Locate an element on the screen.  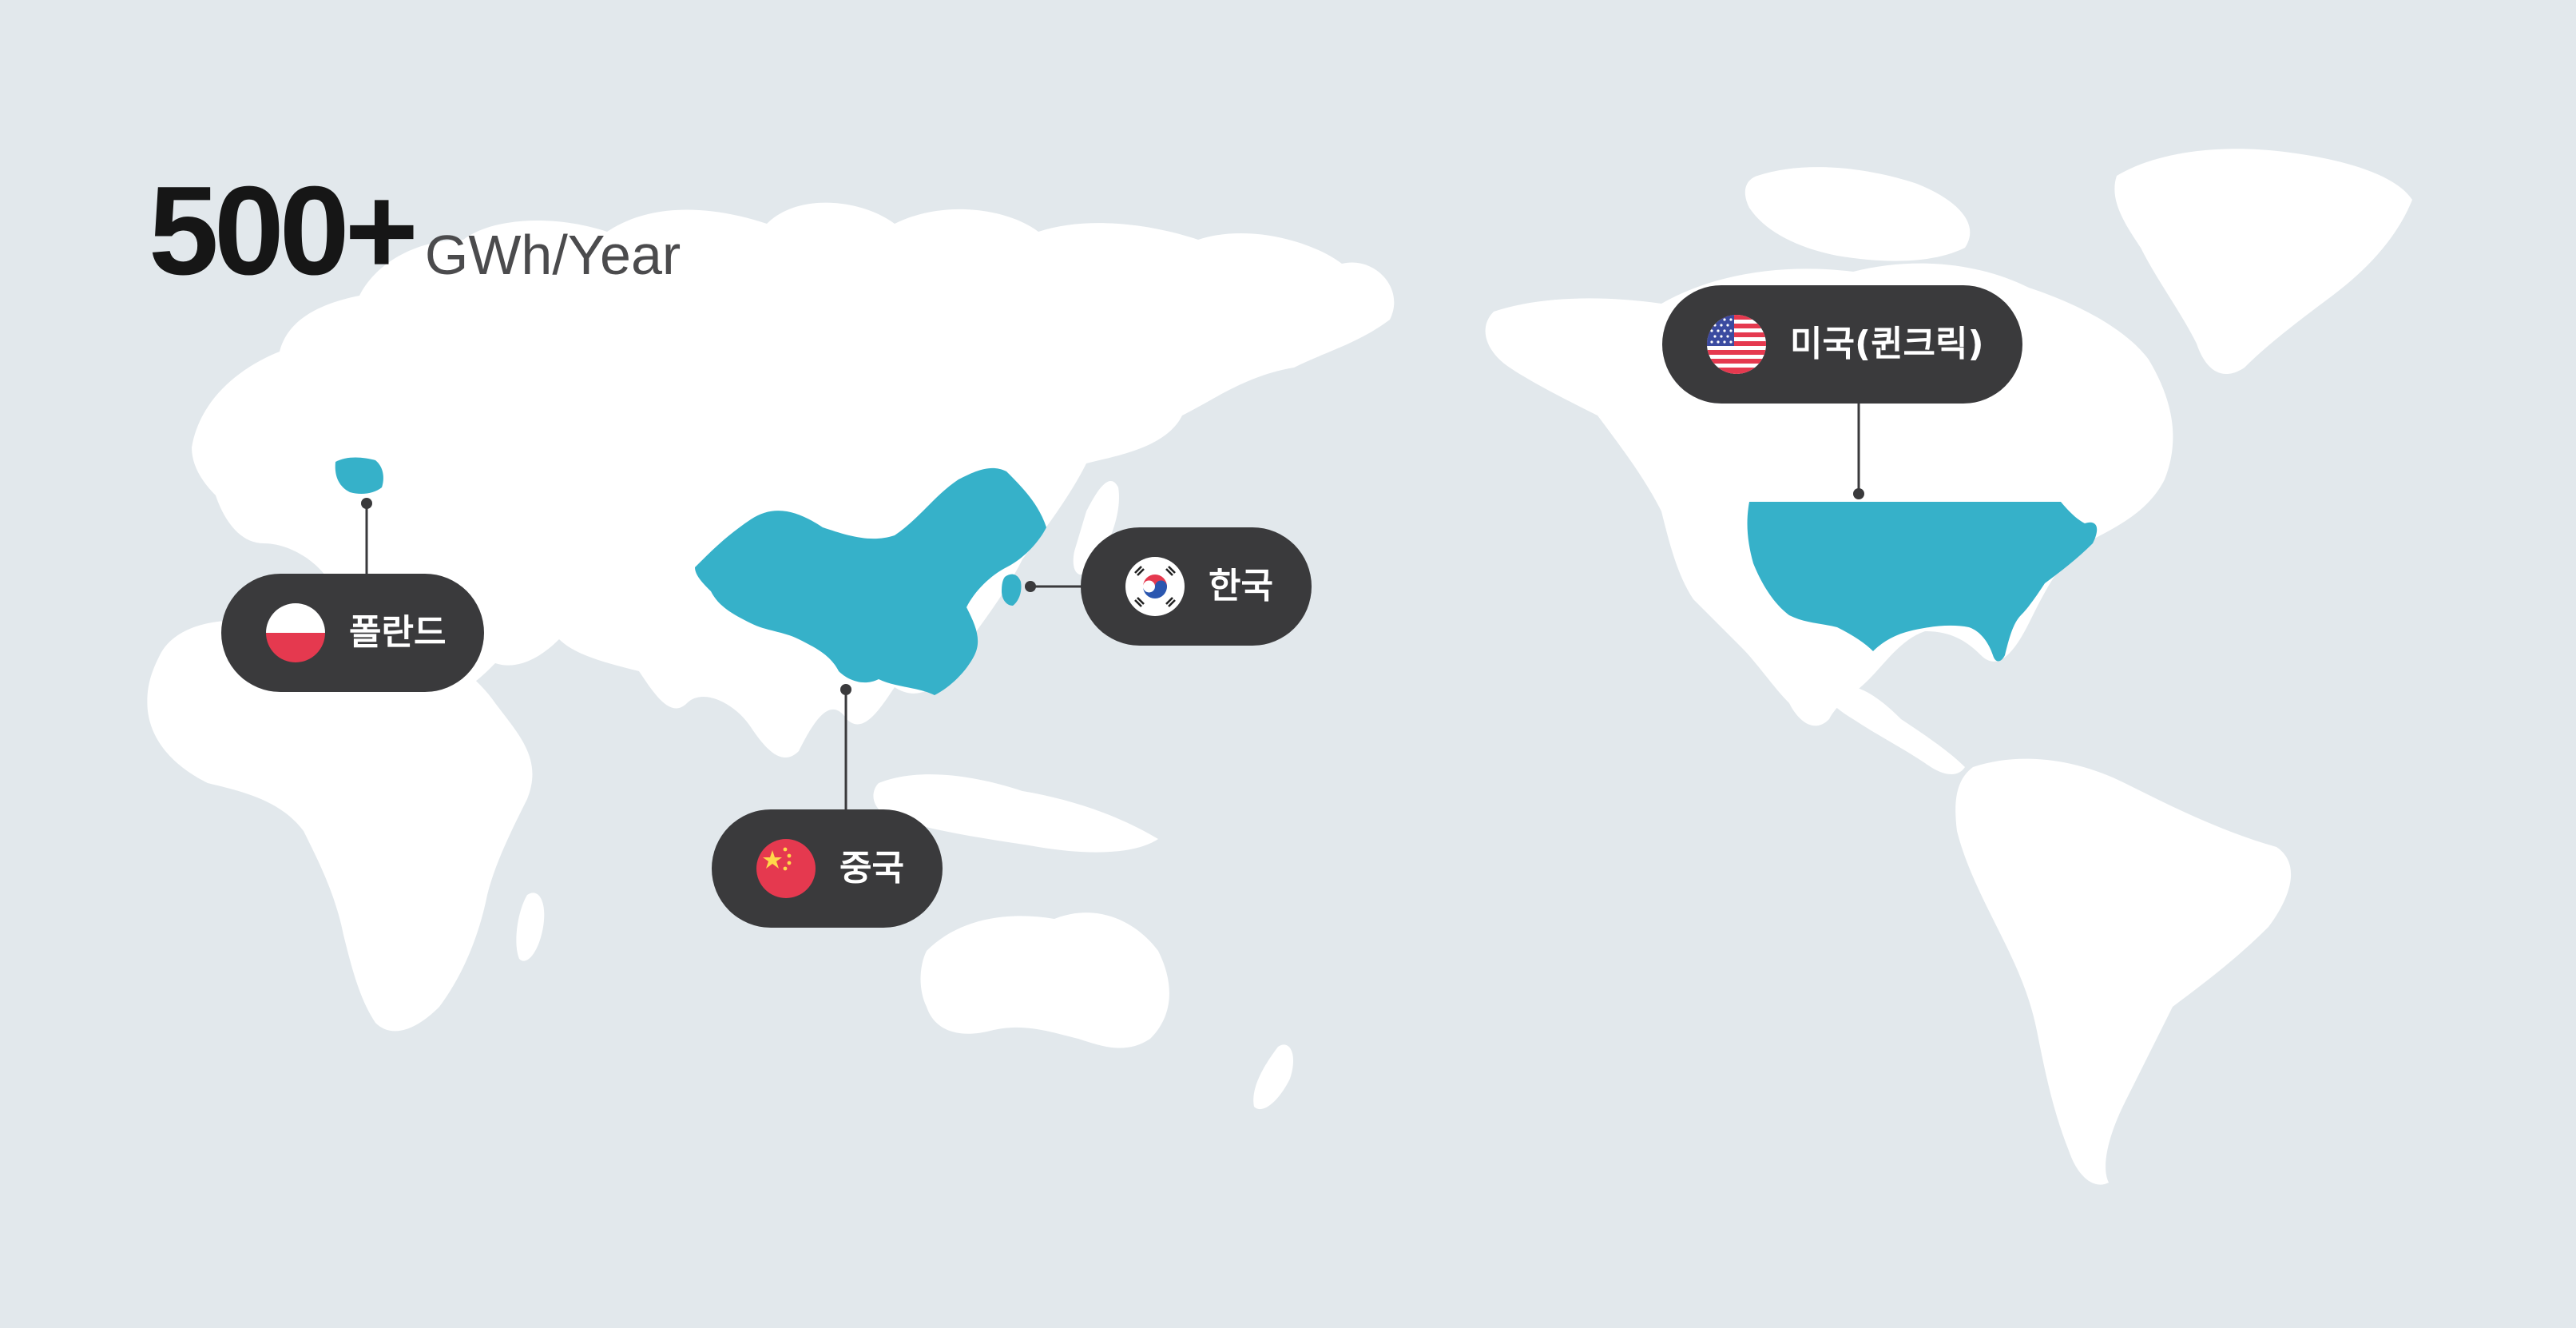
korea-flag-icon is located at coordinates (1155, 586).